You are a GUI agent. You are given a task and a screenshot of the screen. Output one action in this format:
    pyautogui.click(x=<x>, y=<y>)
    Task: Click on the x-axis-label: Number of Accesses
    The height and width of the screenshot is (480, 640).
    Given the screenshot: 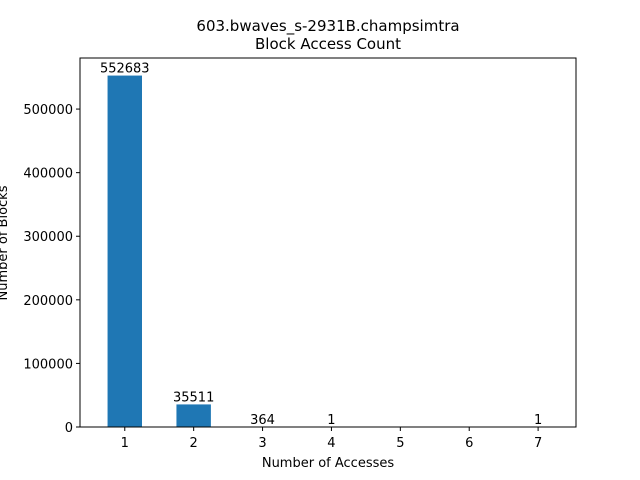 What is the action you would take?
    pyautogui.click(x=328, y=463)
    